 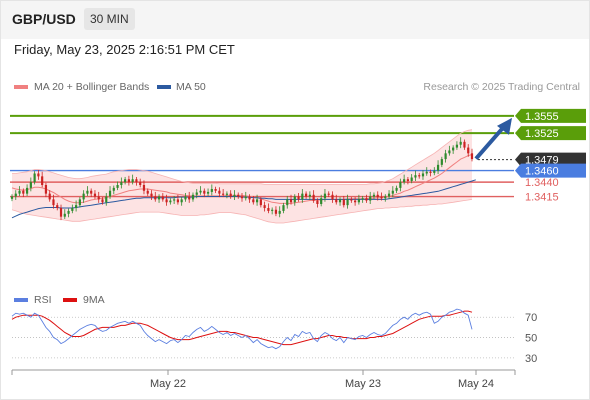 I want to click on credit-label: Research © 2025 Trading Central, so click(x=501, y=87).